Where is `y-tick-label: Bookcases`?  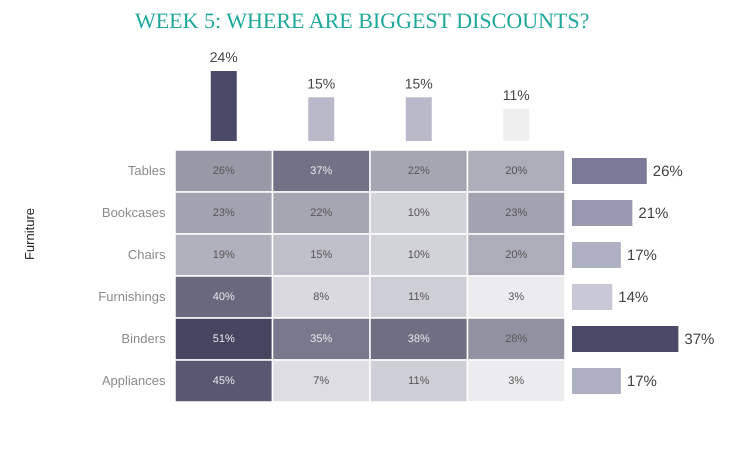 y-tick-label: Bookcases is located at coordinates (134, 212).